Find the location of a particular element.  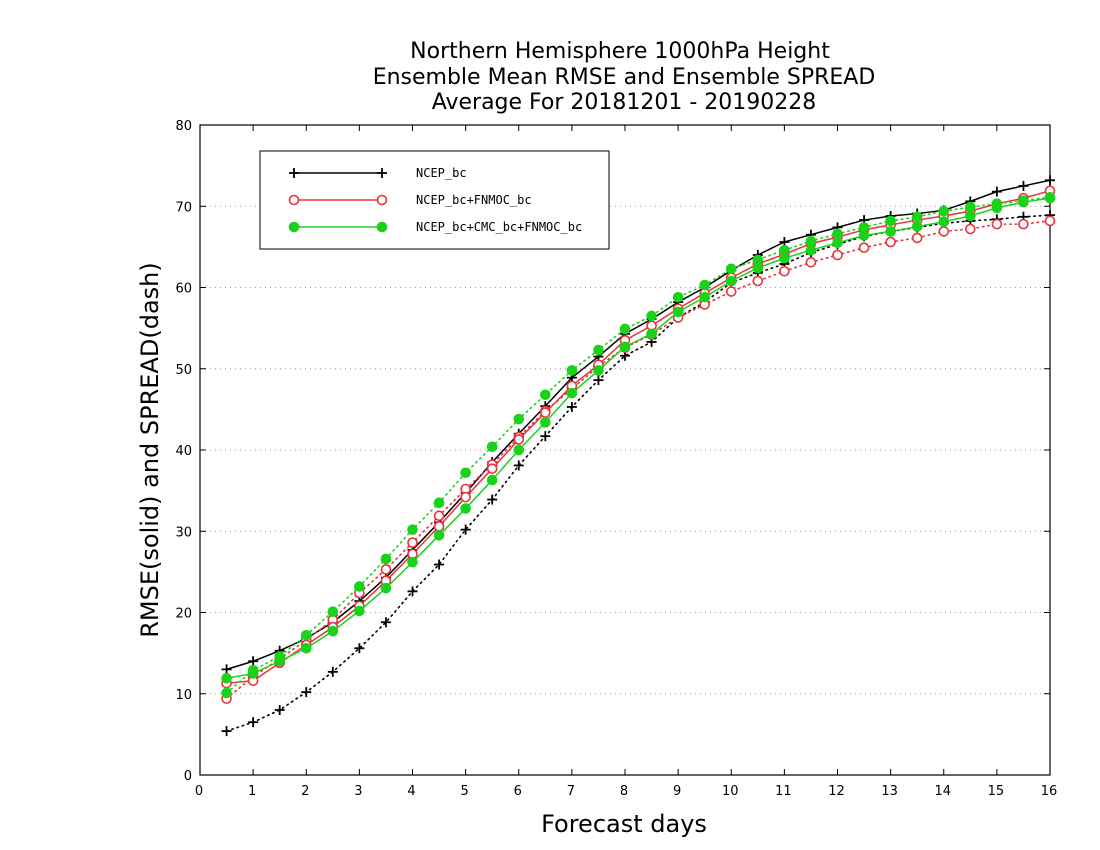

legend-label: NCEP_bc+FNMOC_bc is located at coordinates (474, 200).